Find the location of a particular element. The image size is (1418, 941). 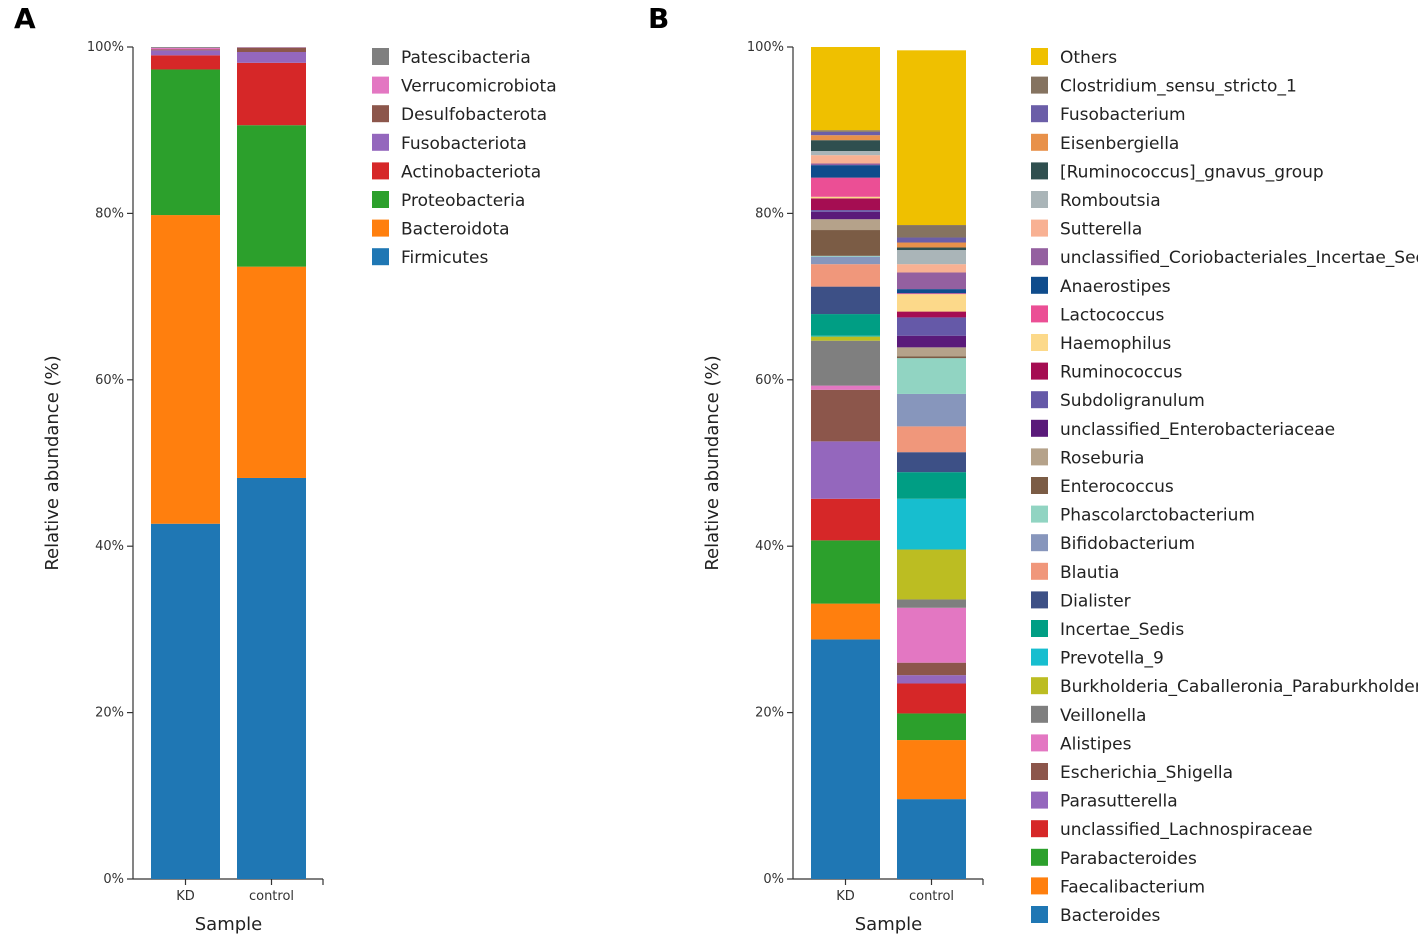

bar-segment-kd-faecalibacterium is located at coordinates (845, 621).